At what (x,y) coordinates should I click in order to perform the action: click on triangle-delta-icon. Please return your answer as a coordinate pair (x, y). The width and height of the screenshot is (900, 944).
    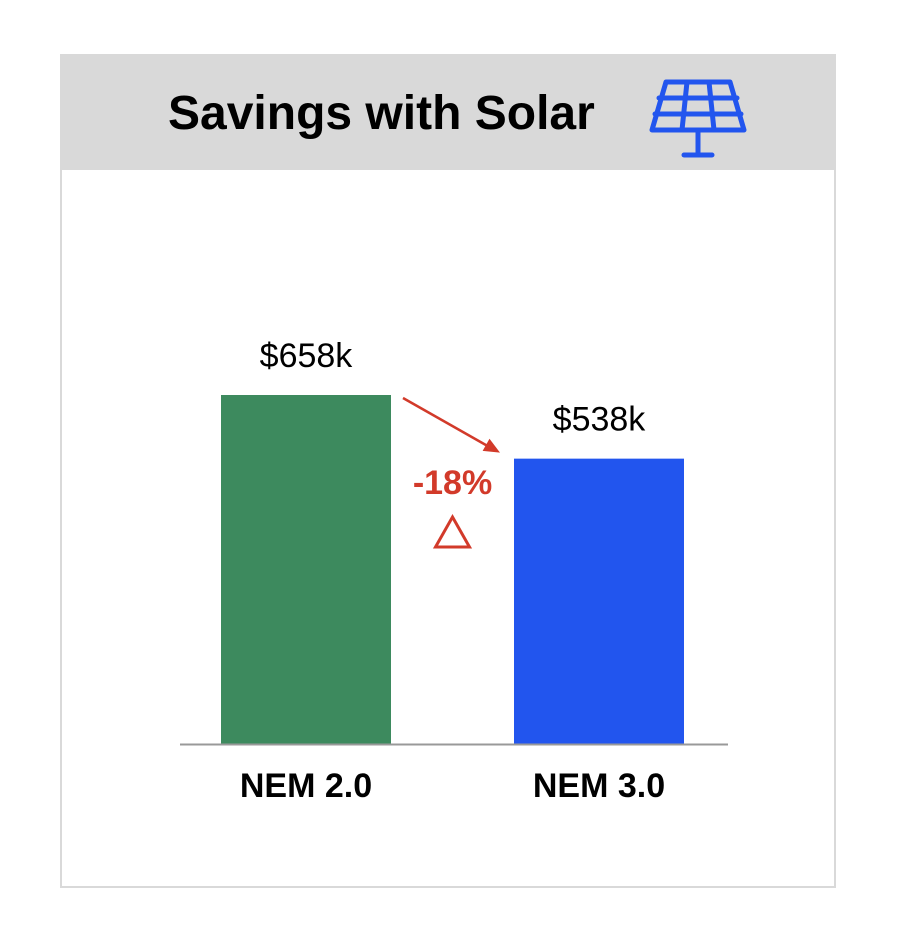
    Looking at the image, I should click on (452, 531).